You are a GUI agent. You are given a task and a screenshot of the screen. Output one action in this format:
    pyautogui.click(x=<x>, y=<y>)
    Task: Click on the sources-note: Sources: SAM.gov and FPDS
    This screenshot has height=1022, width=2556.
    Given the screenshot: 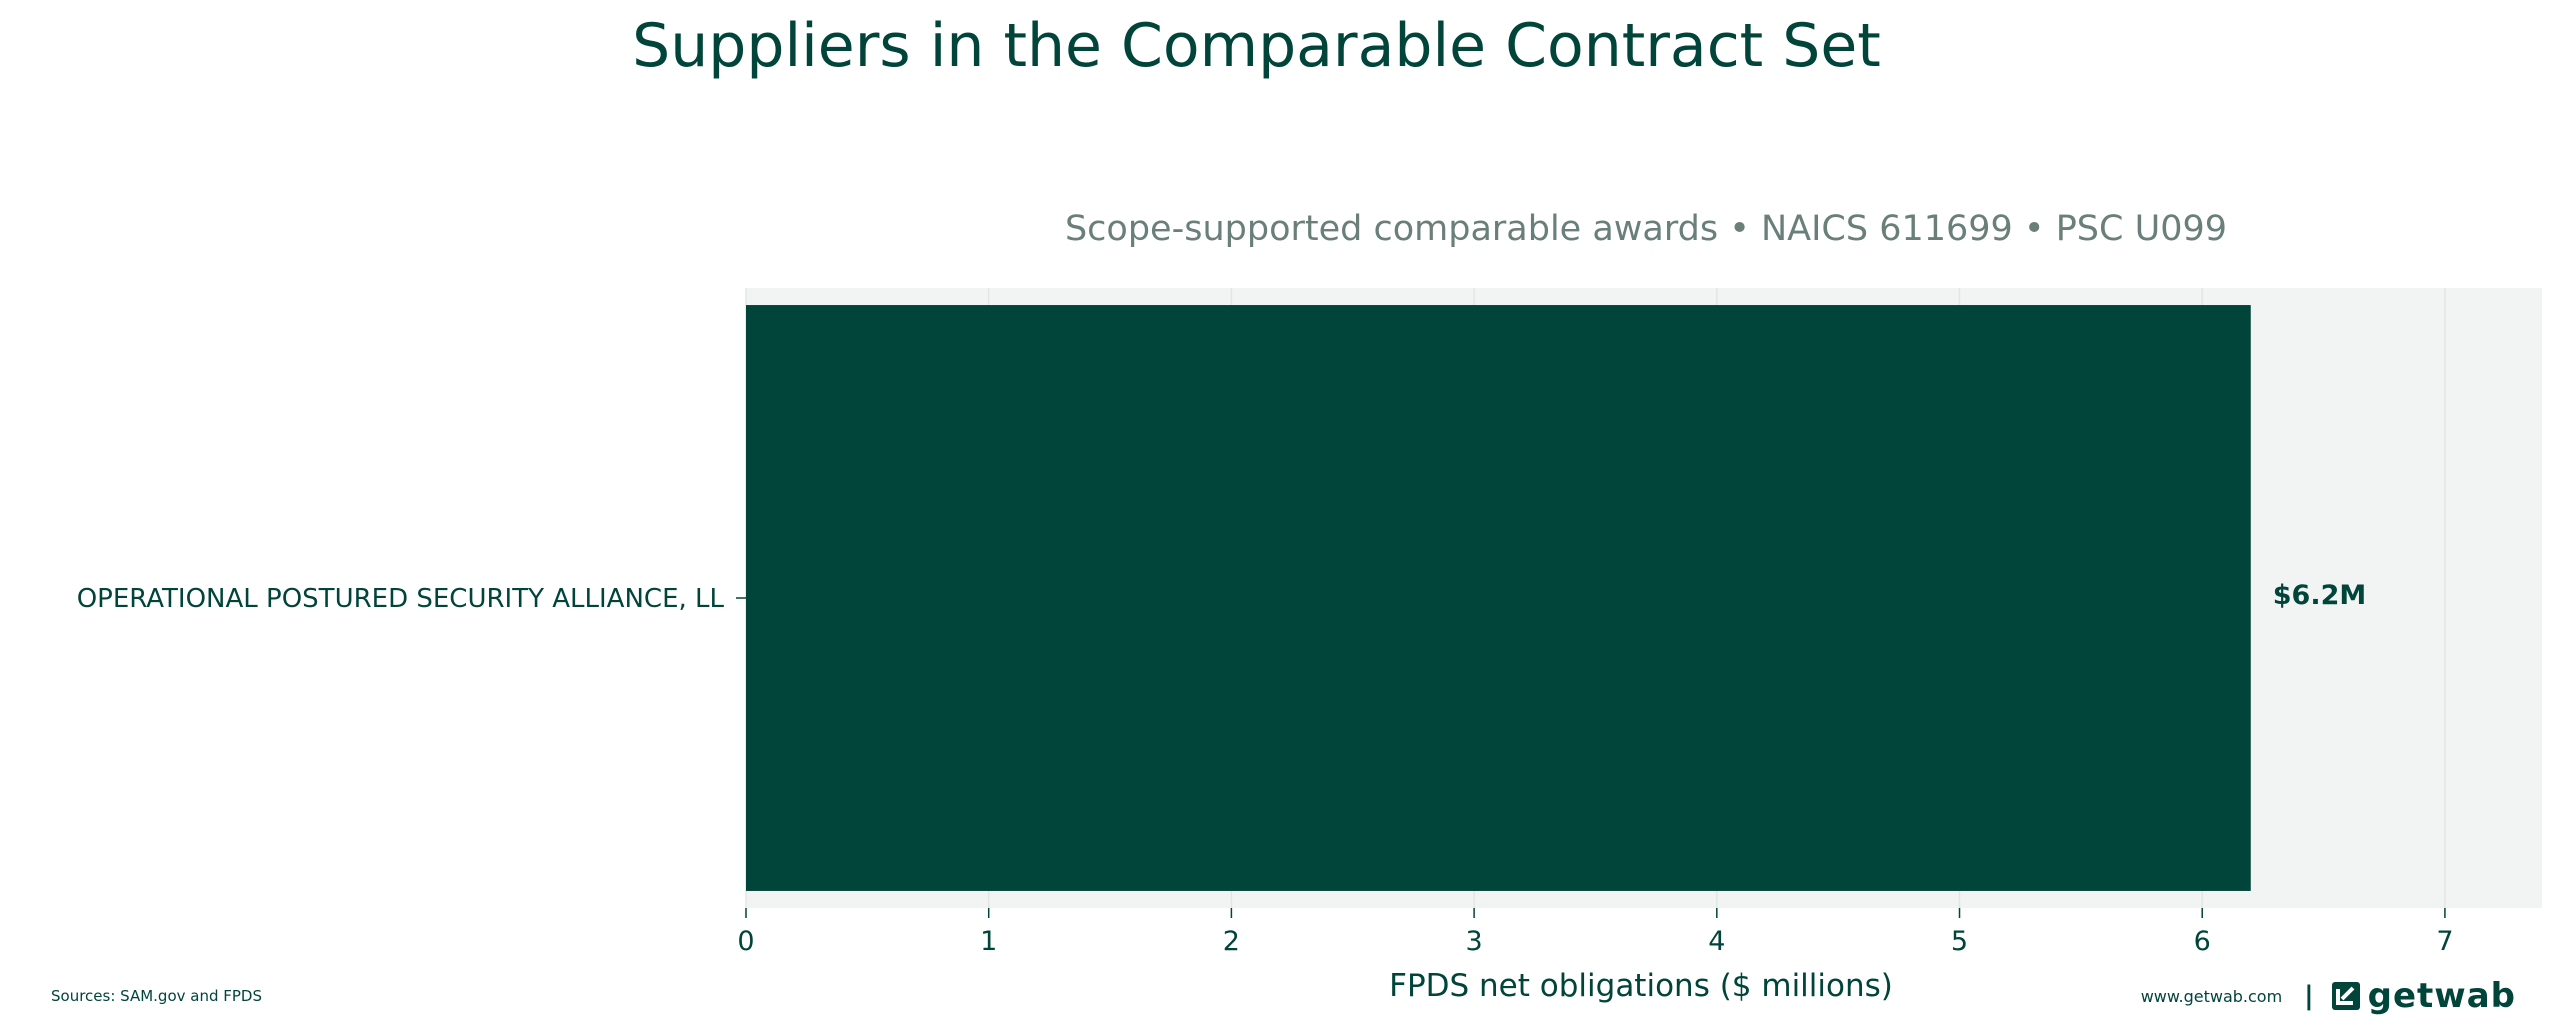 What is the action you would take?
    pyautogui.click(x=157, y=996)
    